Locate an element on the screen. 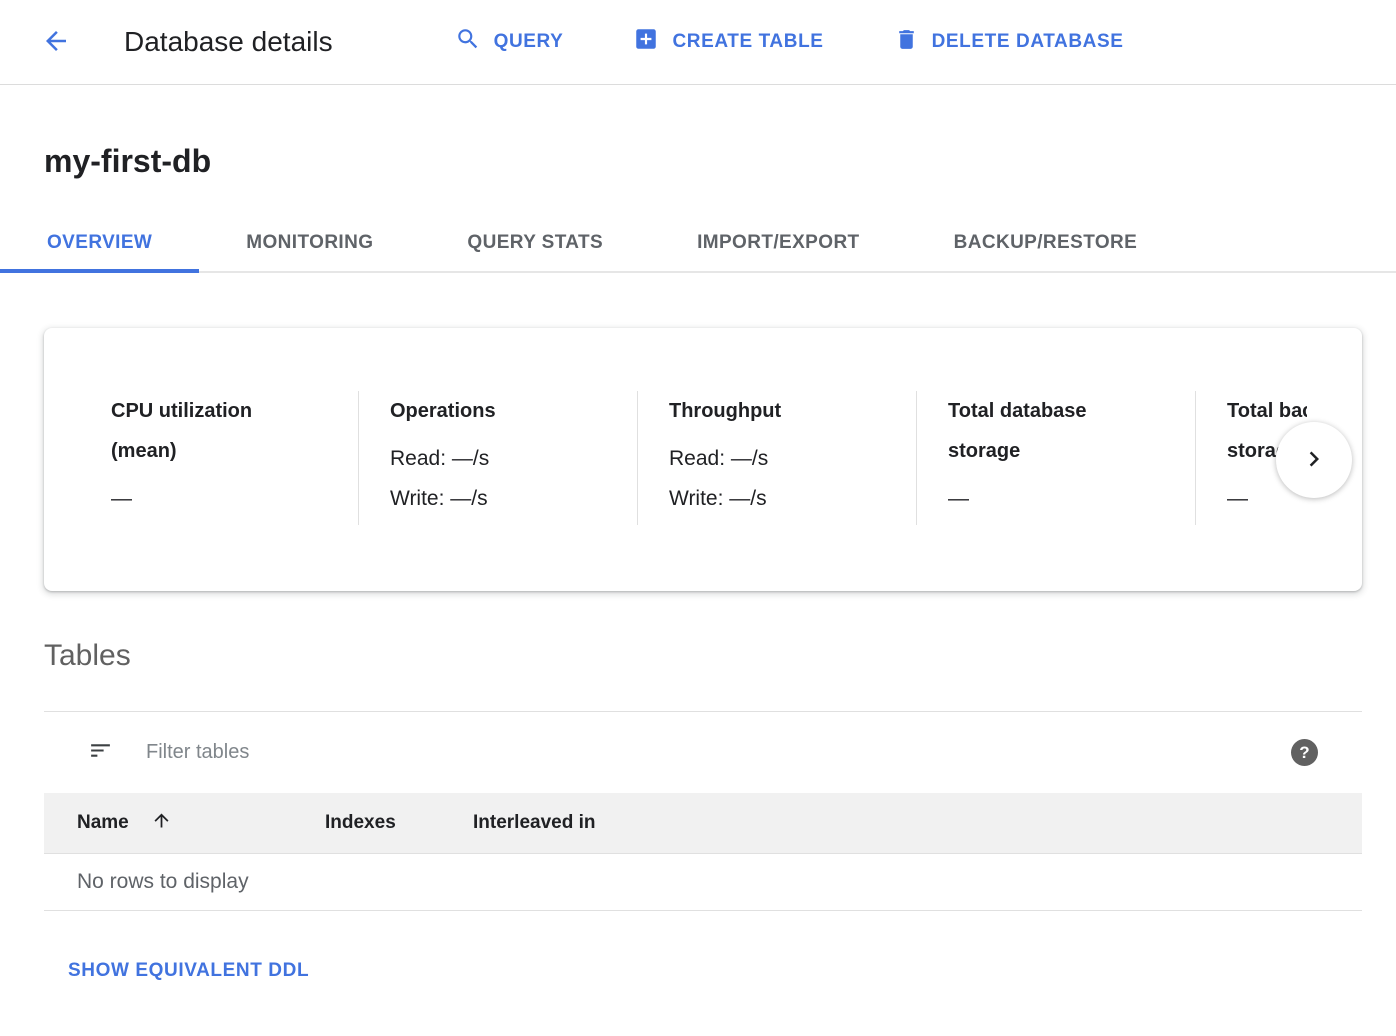 The image size is (1396, 1036). column-header-name-label: Name is located at coordinates (103, 822).